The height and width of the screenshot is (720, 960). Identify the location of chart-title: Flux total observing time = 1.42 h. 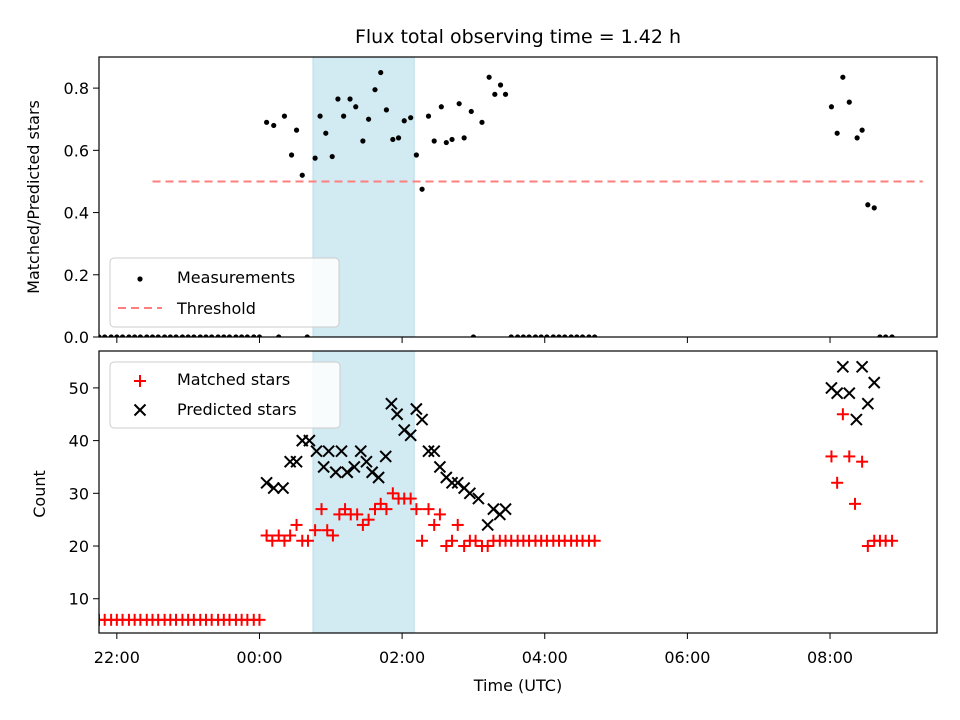
(518, 37).